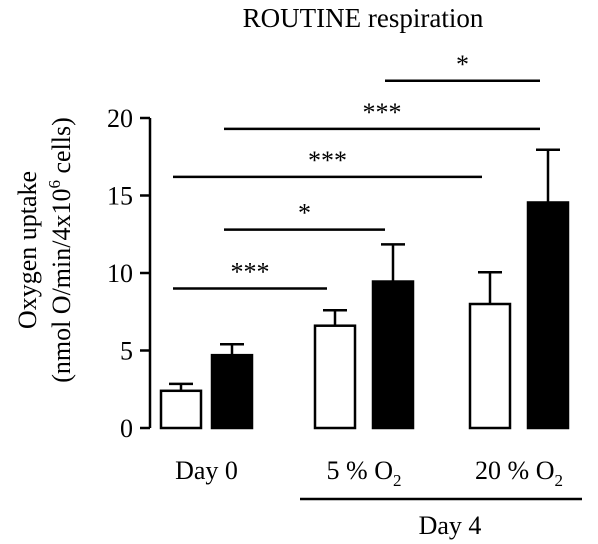 This screenshot has width=598, height=544. Describe the element at coordinates (60, 250) in the screenshot. I see `y-axis-label-line2: (nmol O/min/4x106 cells)` at that location.